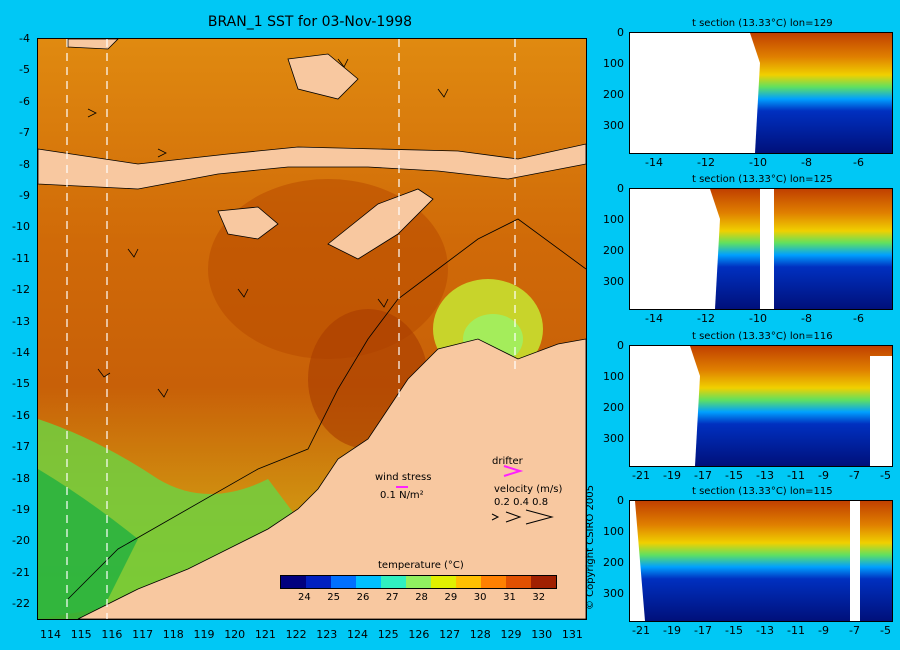 Image resolution: width=900 pixels, height=650 pixels. What do you see at coordinates (762, 179) in the screenshot?
I see `section-title: t section (13.33°C) lon=125` at bounding box center [762, 179].